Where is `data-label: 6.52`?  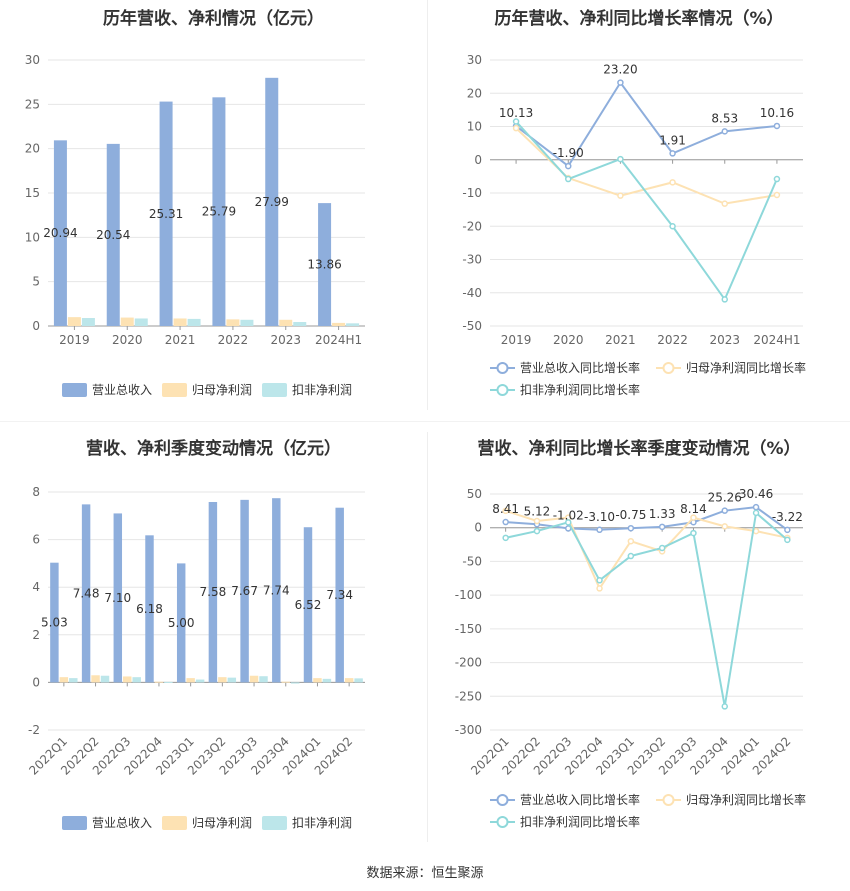
data-label: 6.52 is located at coordinates (308, 605).